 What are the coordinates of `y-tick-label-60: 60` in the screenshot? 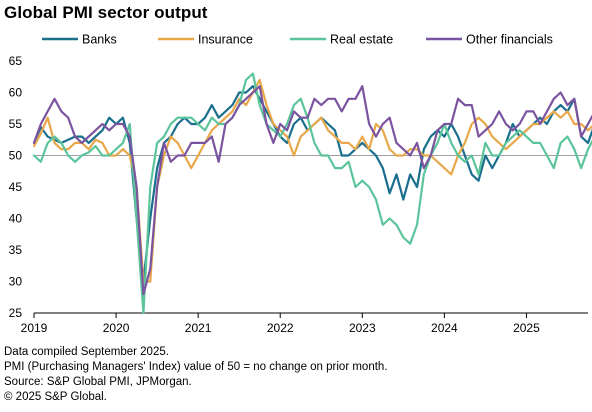 It's located at (16, 93).